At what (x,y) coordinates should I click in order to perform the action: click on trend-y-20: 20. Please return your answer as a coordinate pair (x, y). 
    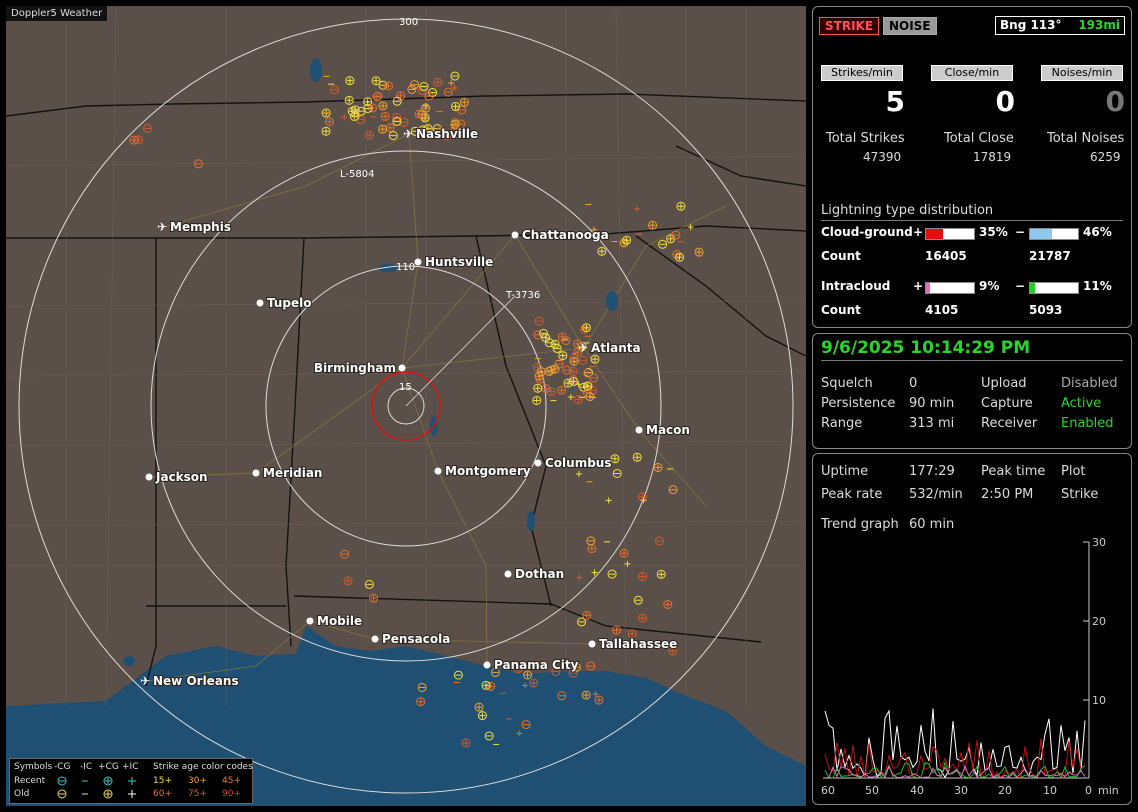
    Looking at the image, I should click on (1099, 621).